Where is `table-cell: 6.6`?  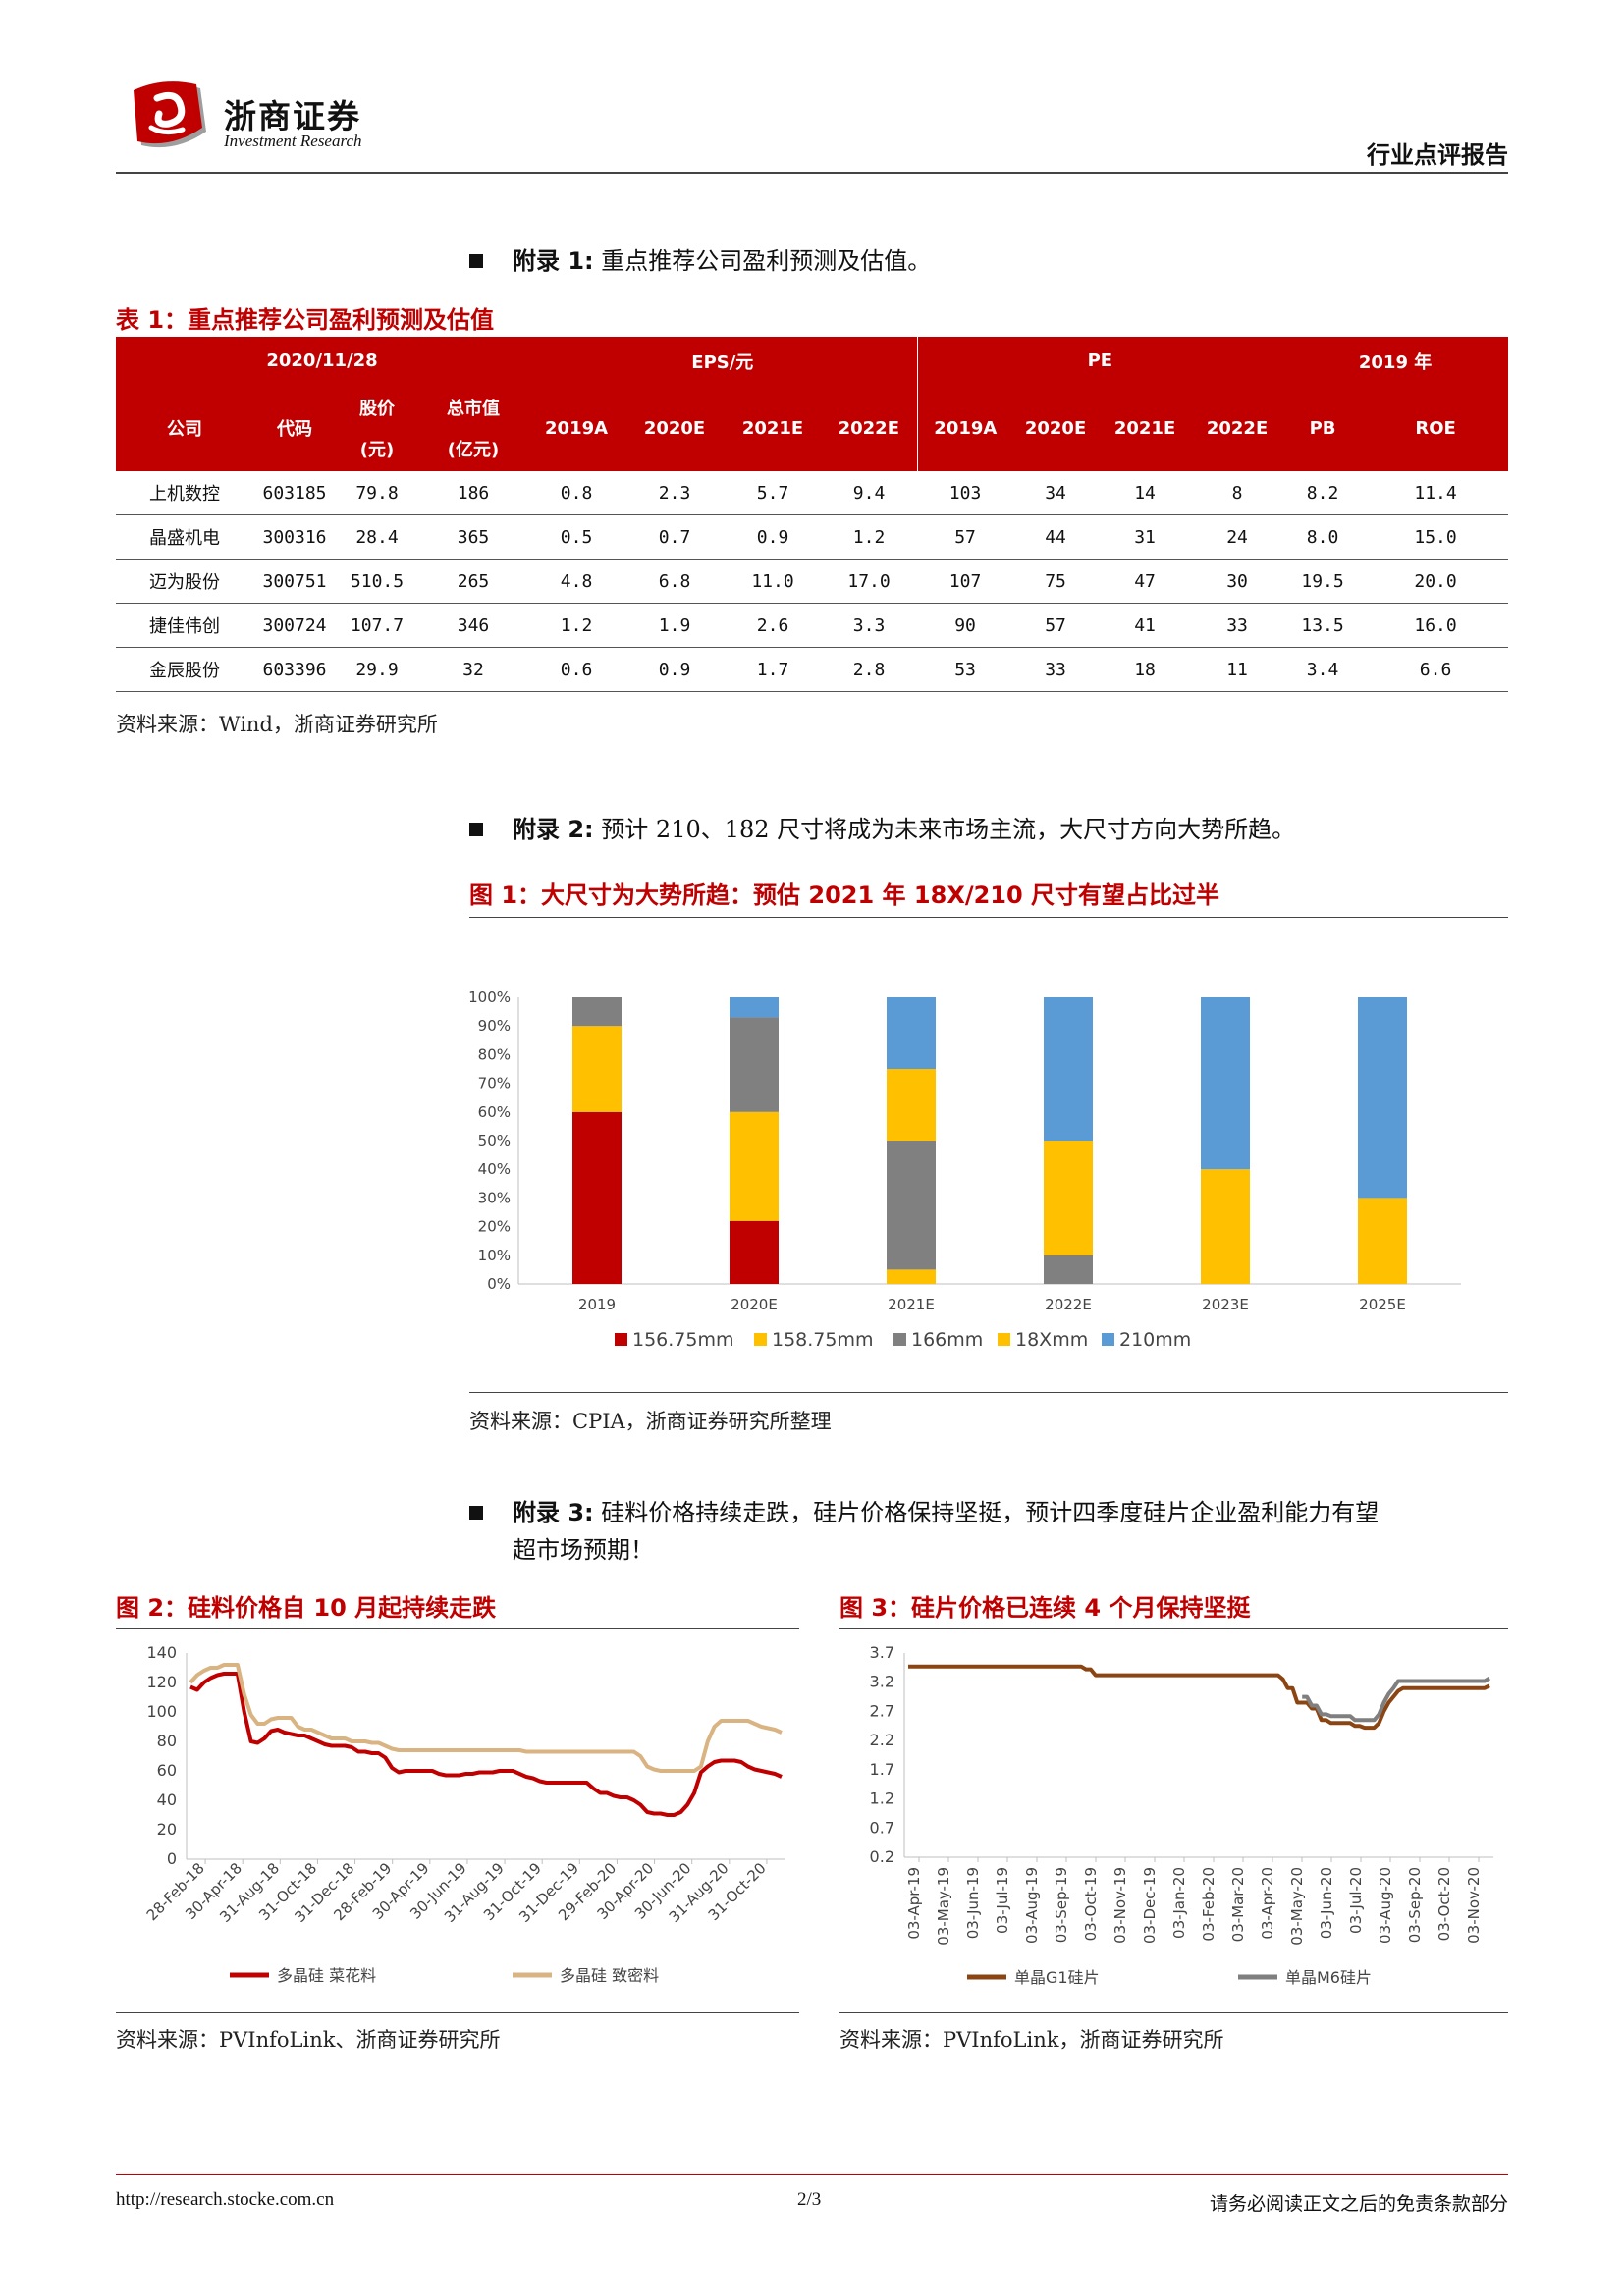
table-cell: 6.6 is located at coordinates (1436, 669).